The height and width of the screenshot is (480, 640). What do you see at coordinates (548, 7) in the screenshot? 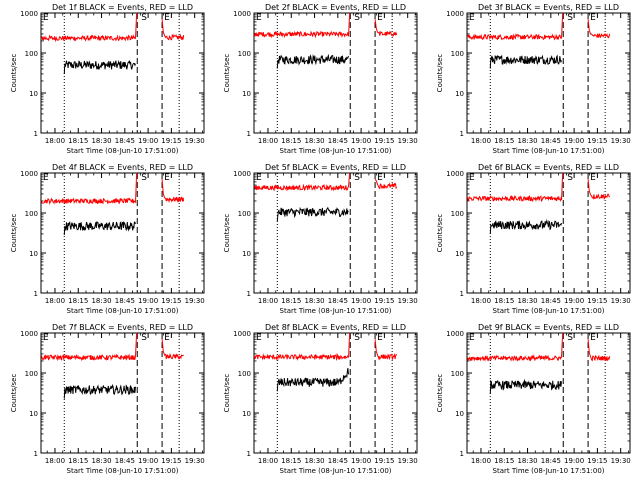
I see `panel-title: Det 3f BLACK = Events, RED = LLD` at bounding box center [548, 7].